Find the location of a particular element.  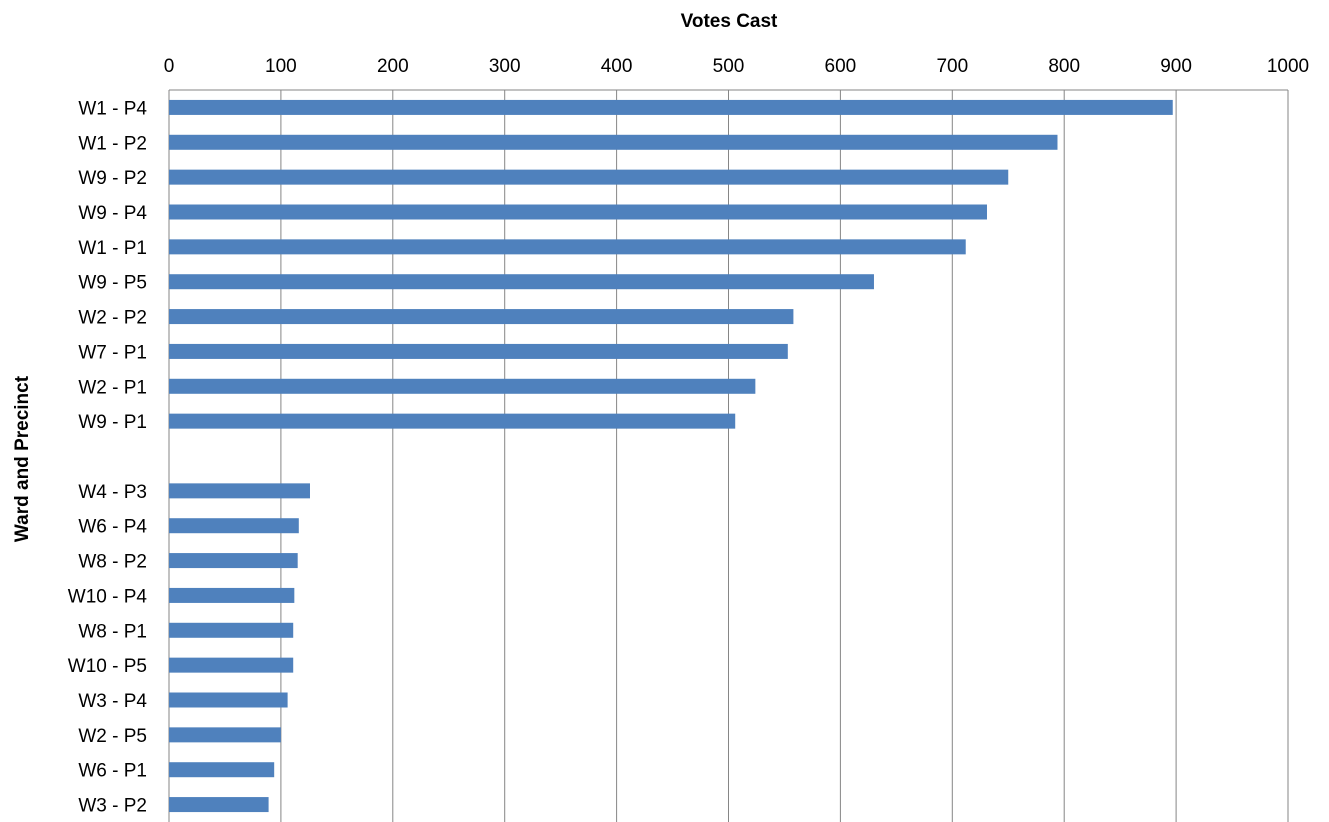

category-label: W9 - P5 is located at coordinates (112, 283).